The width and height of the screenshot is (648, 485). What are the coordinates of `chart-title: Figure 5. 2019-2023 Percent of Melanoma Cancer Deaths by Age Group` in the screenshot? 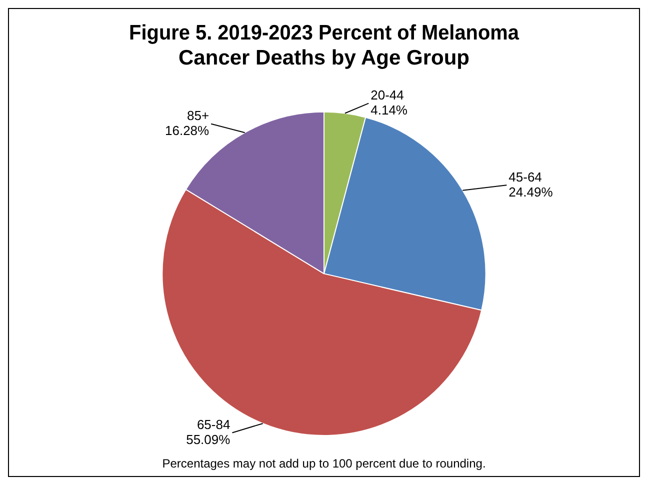 It's located at (324, 45).